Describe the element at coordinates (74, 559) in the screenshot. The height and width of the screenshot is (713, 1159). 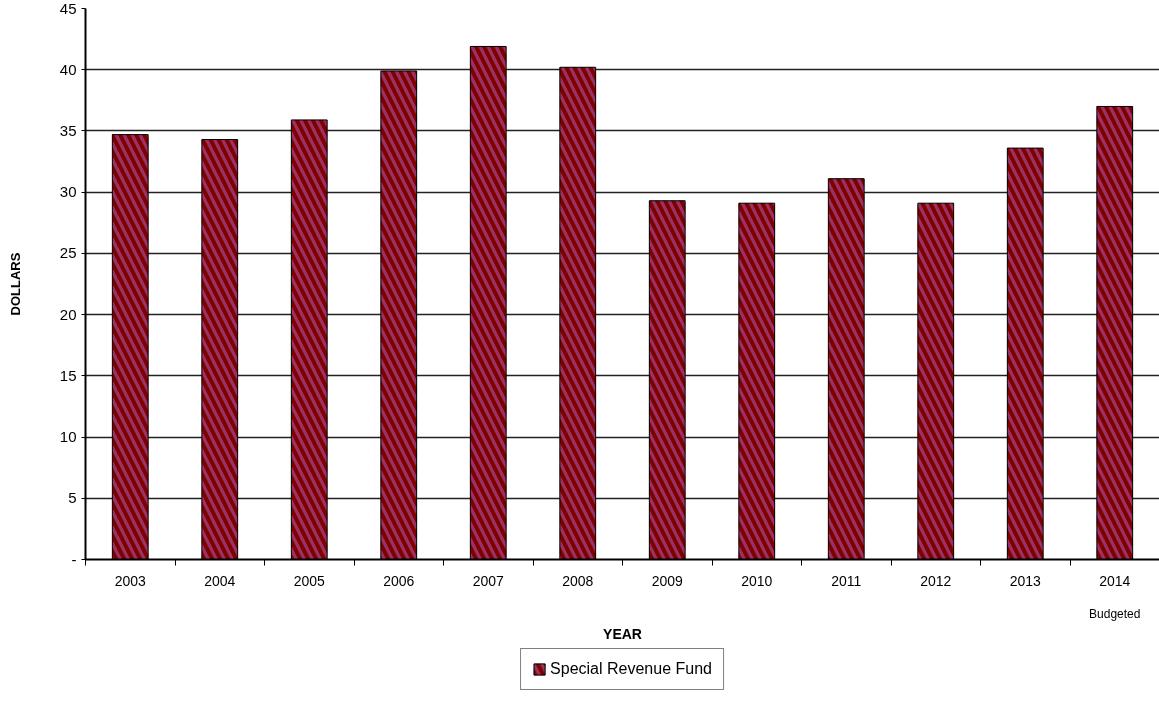
I see `y-tick-label: -` at that location.